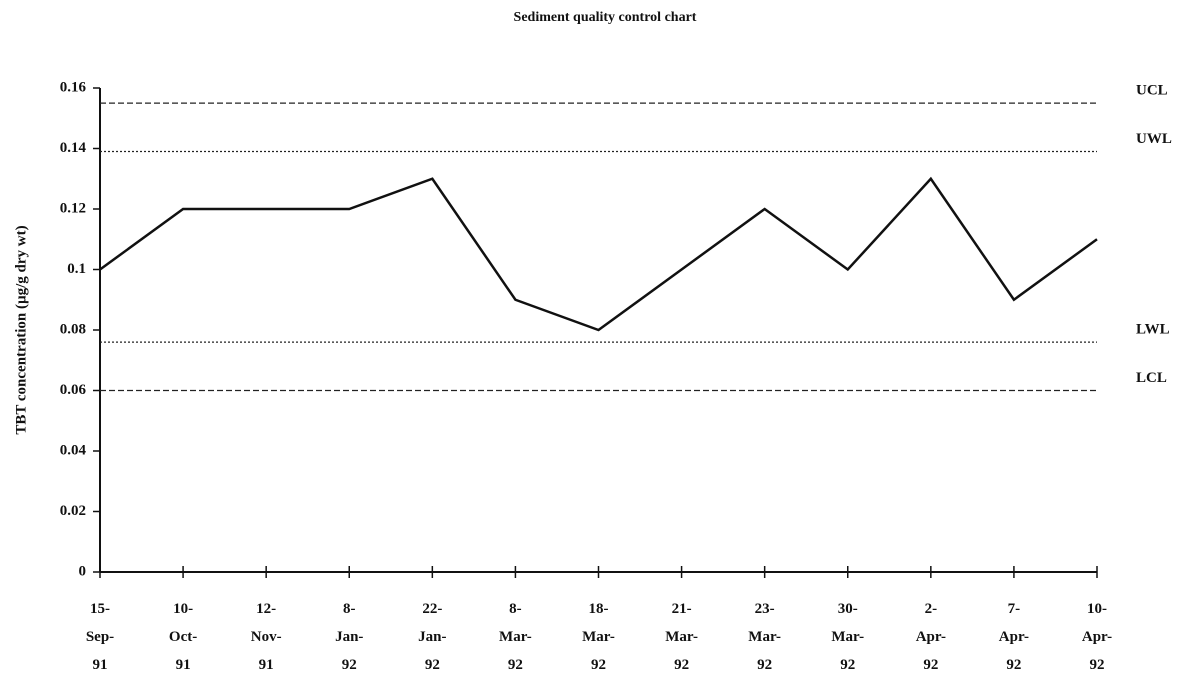 The width and height of the screenshot is (1185, 679). Describe the element at coordinates (432, 637) in the screenshot. I see `x-tick-label: 22-Jan-92` at that location.